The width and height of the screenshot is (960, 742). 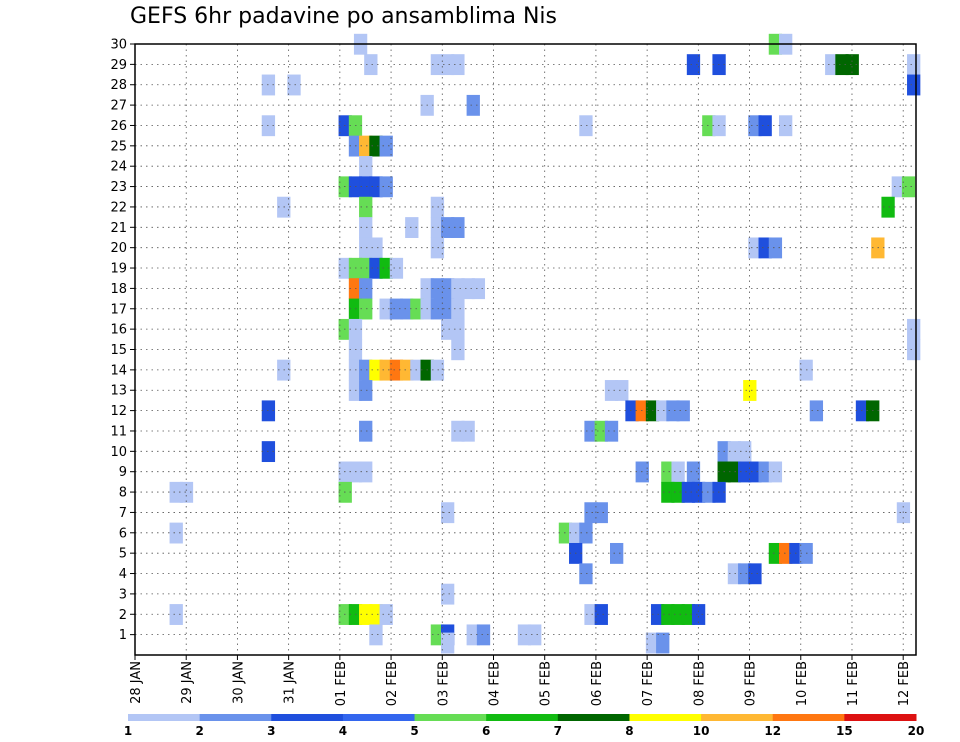 What do you see at coordinates (123, 472) in the screenshot?
I see `y-tick-label: 9` at bounding box center [123, 472].